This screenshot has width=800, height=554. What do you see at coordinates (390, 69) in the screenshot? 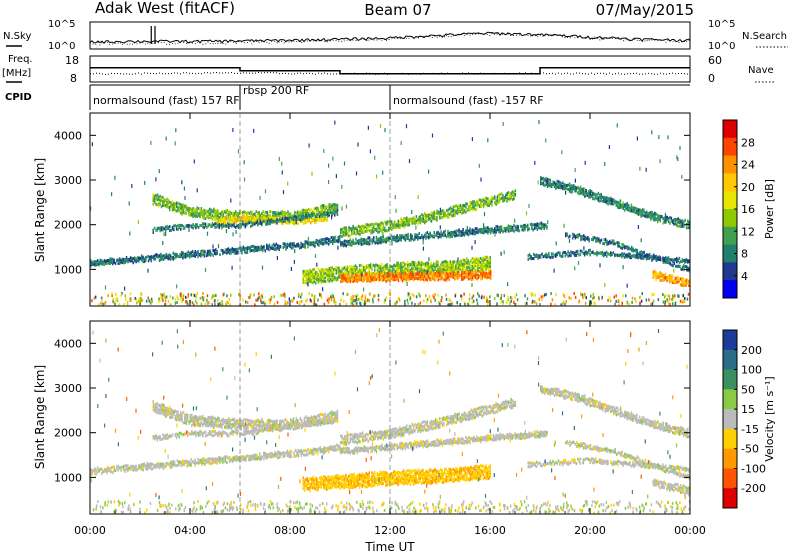
I see `freq-panel-frame` at bounding box center [390, 69].